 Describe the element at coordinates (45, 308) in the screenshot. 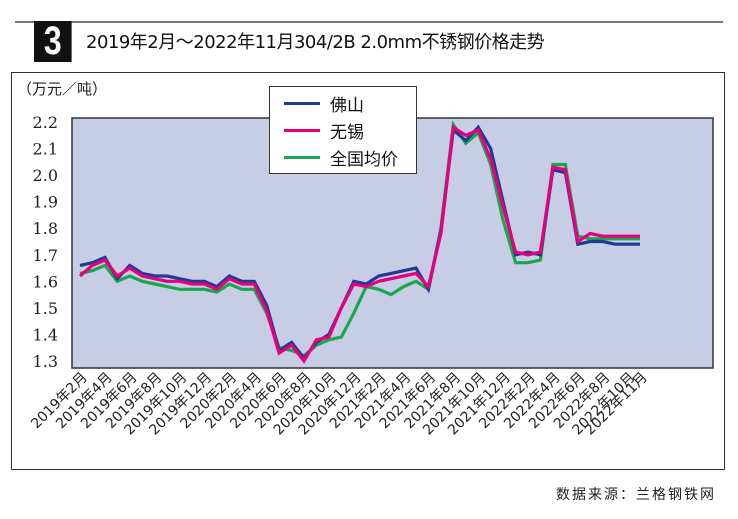

I see `y-tick-label: 1.5` at that location.